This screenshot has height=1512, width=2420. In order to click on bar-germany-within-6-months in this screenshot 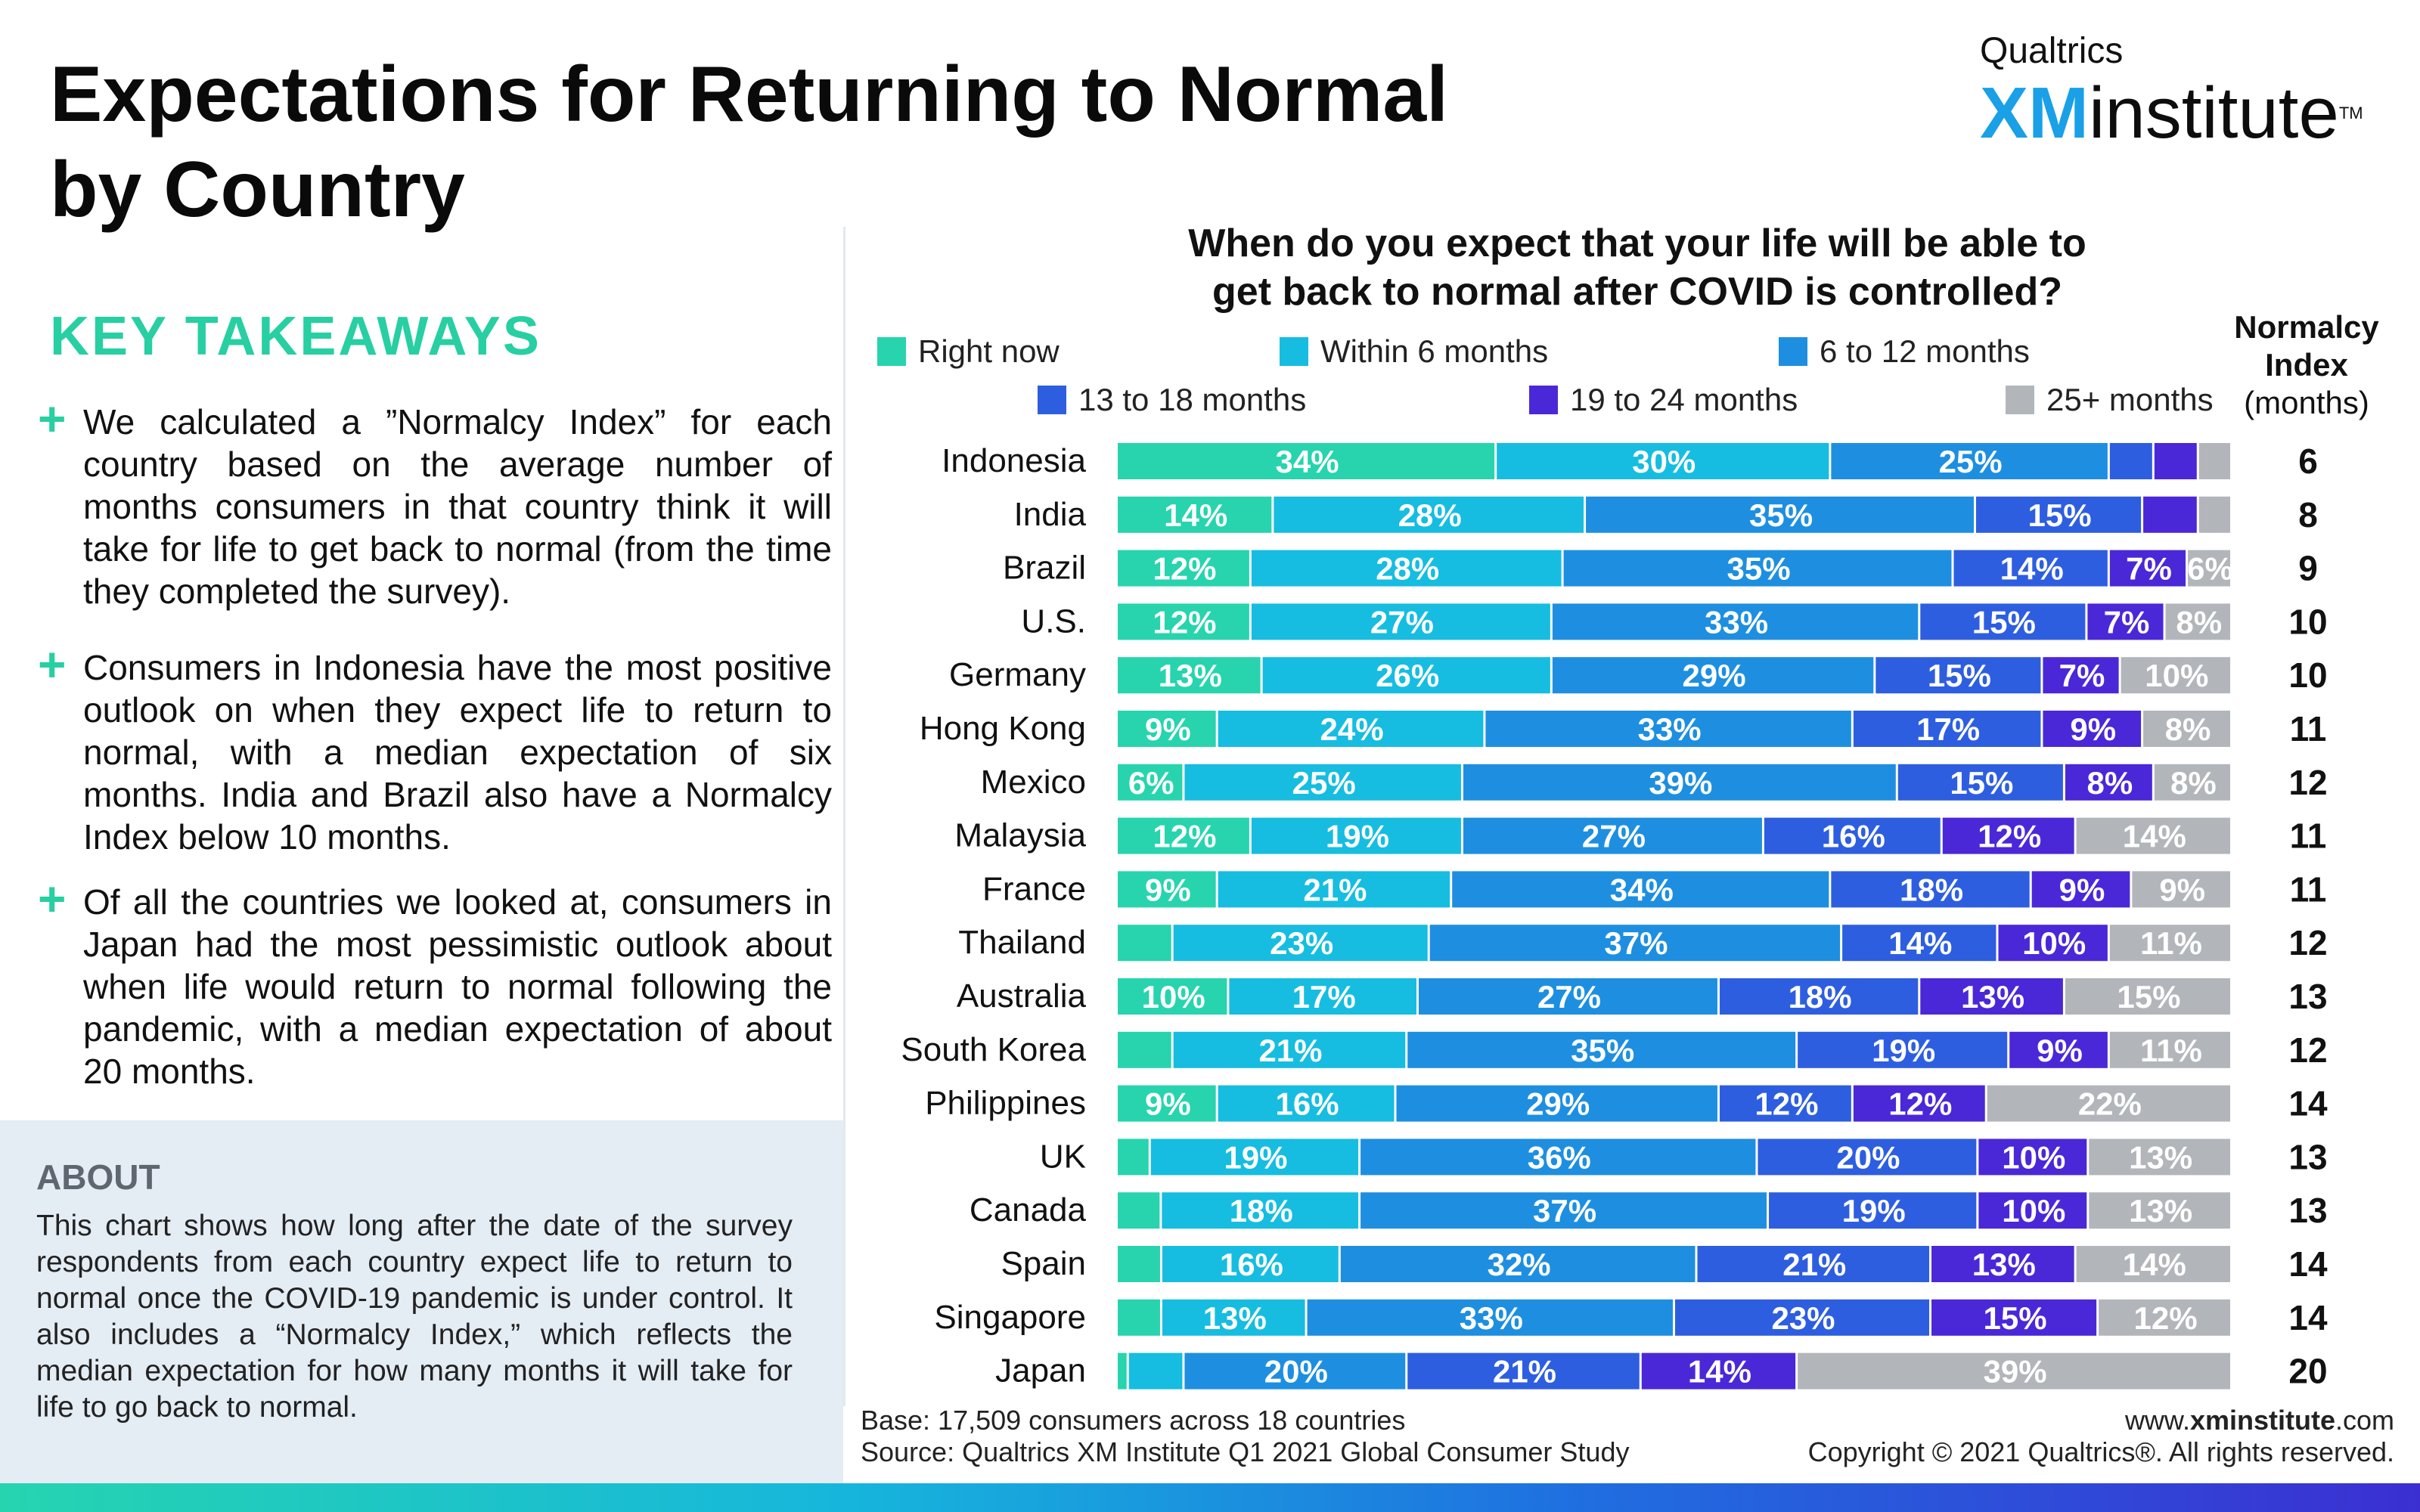, I will do `click(1406, 676)`.